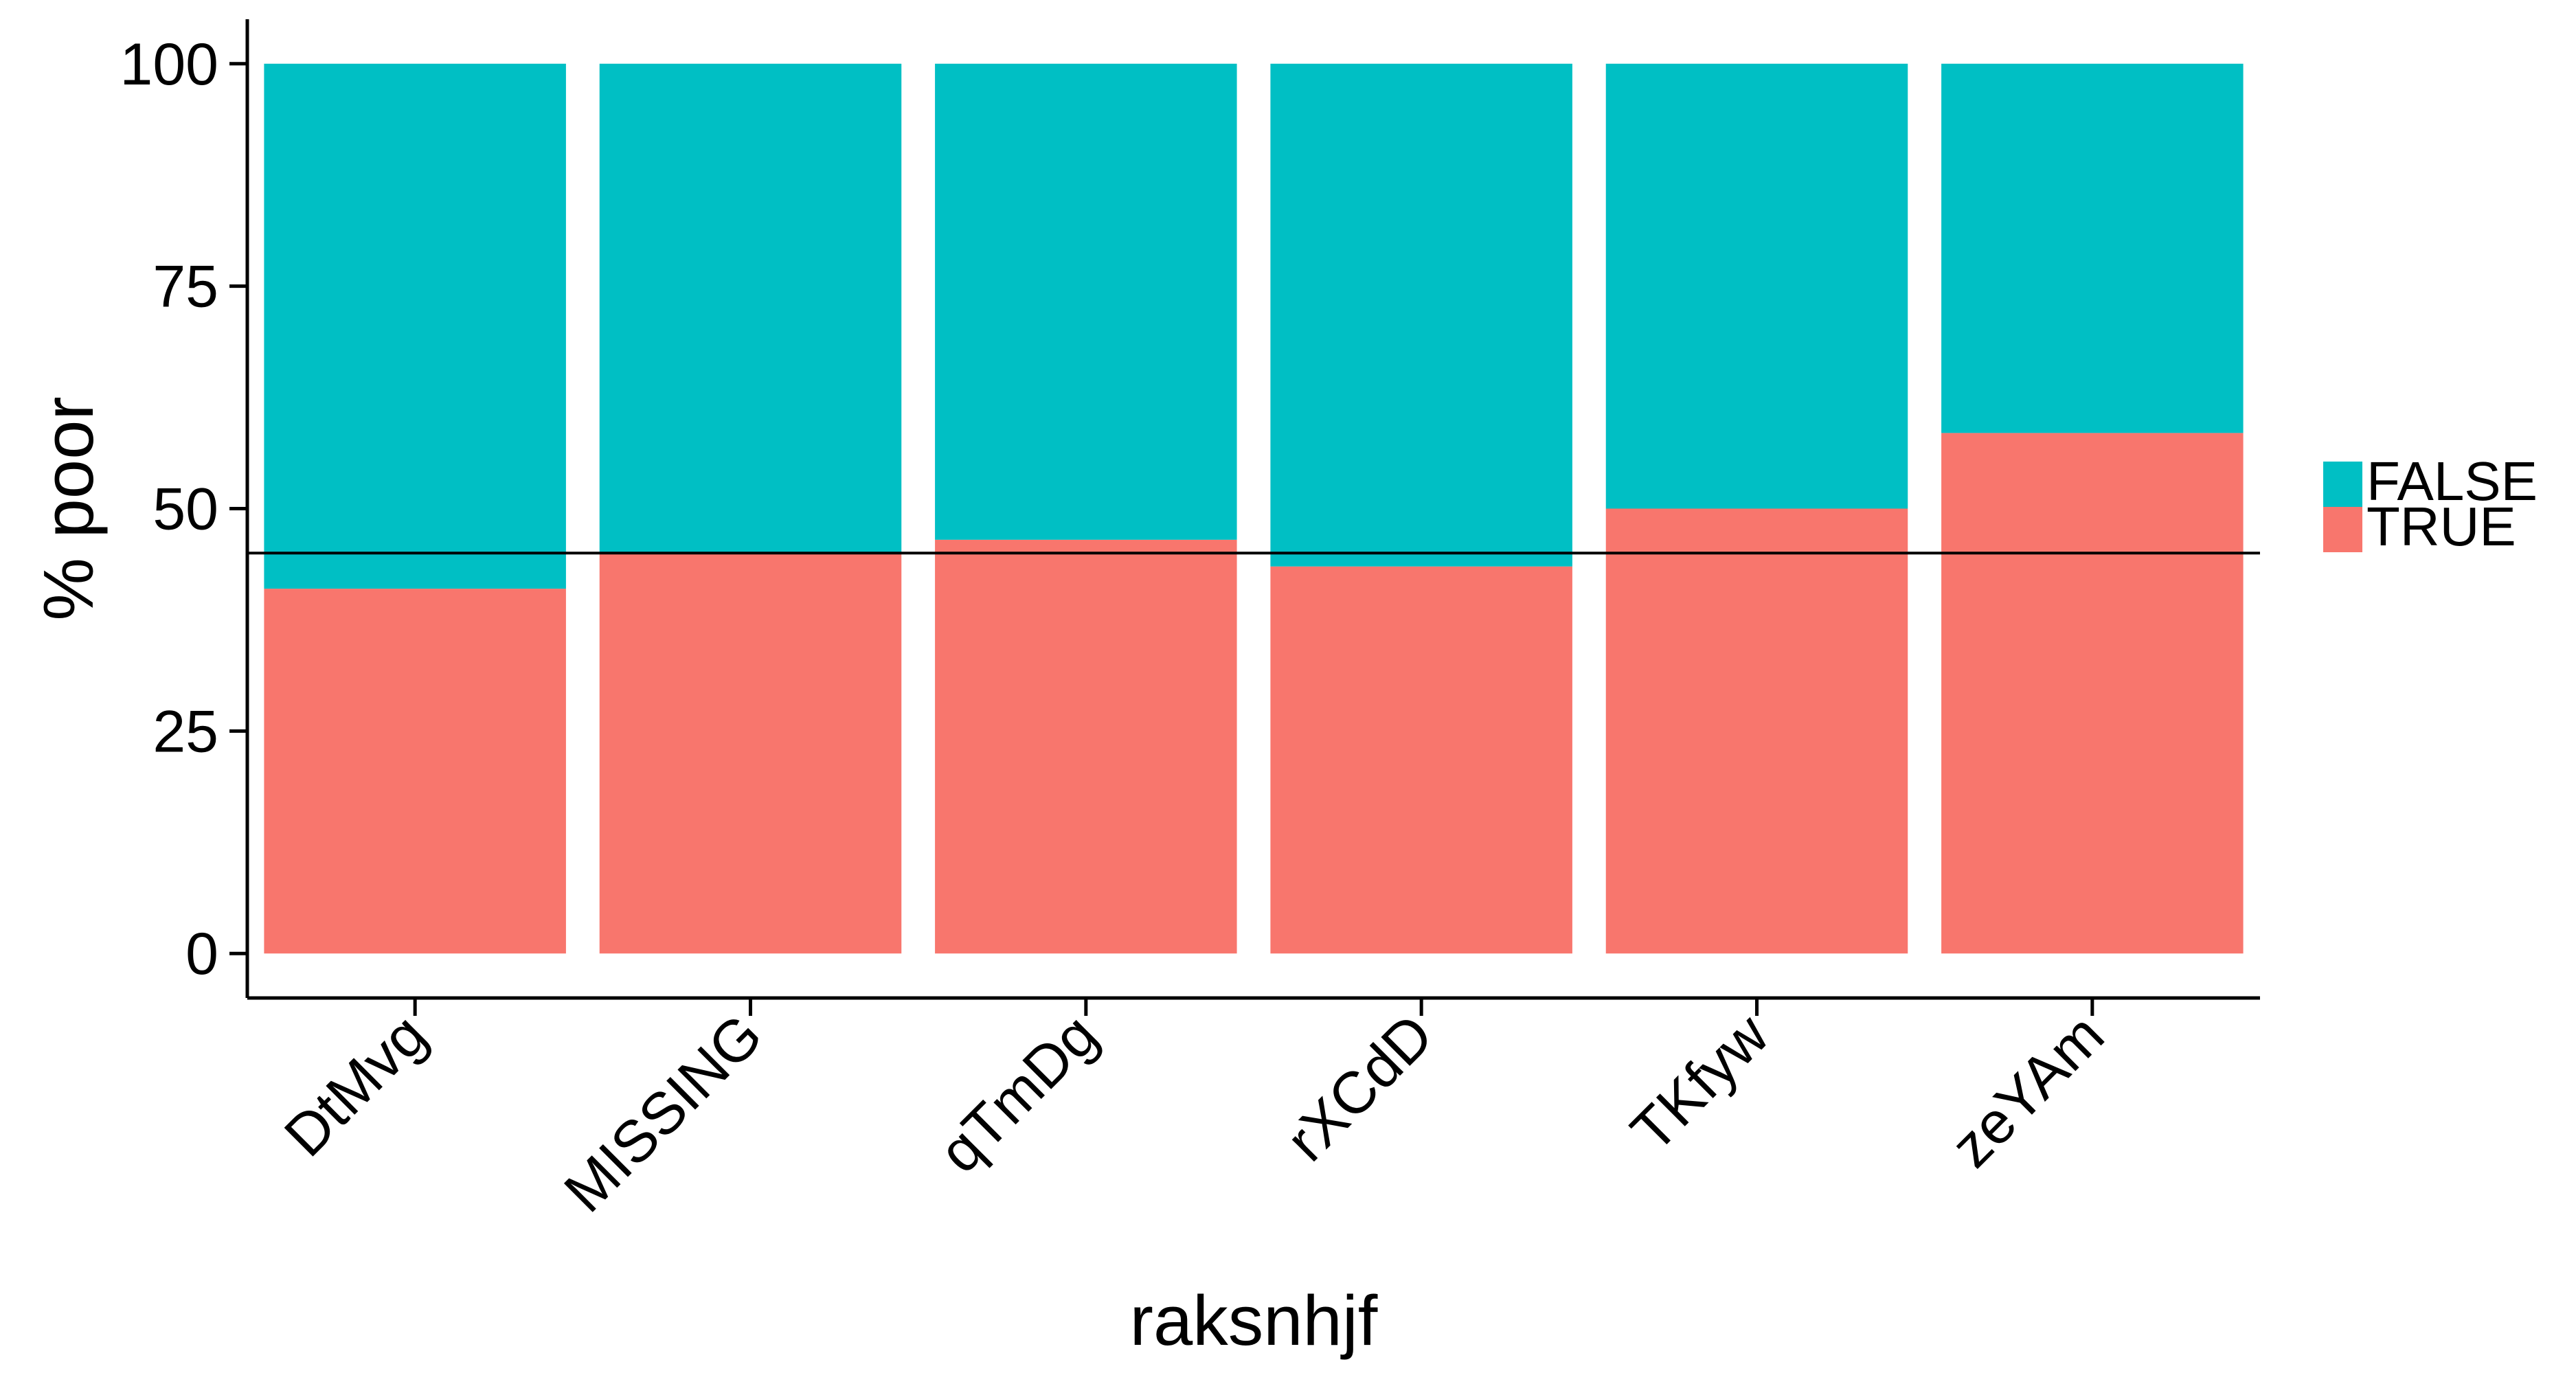  Describe the element at coordinates (68, 508) in the screenshot. I see `y-axis-title: % poor` at that location.